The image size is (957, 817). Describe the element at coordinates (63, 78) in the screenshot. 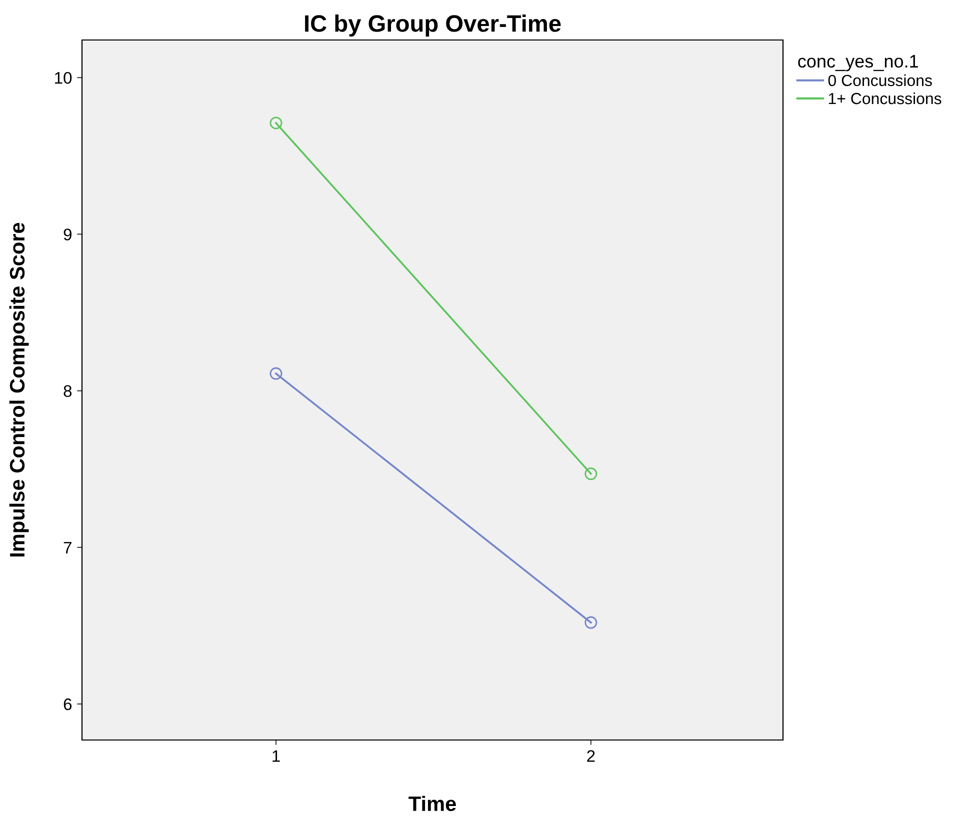

I see `y-tick-label: 10` at that location.